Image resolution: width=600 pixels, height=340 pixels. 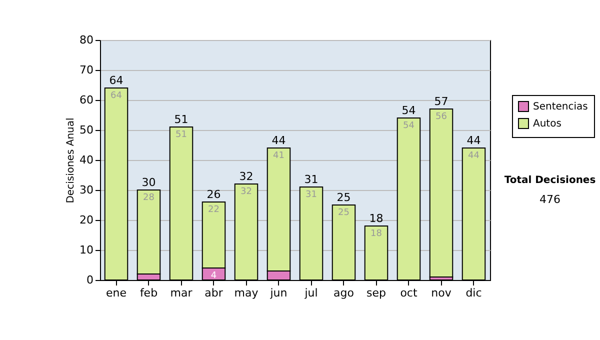 I want to click on legend-label: Sentencias, so click(x=560, y=107).